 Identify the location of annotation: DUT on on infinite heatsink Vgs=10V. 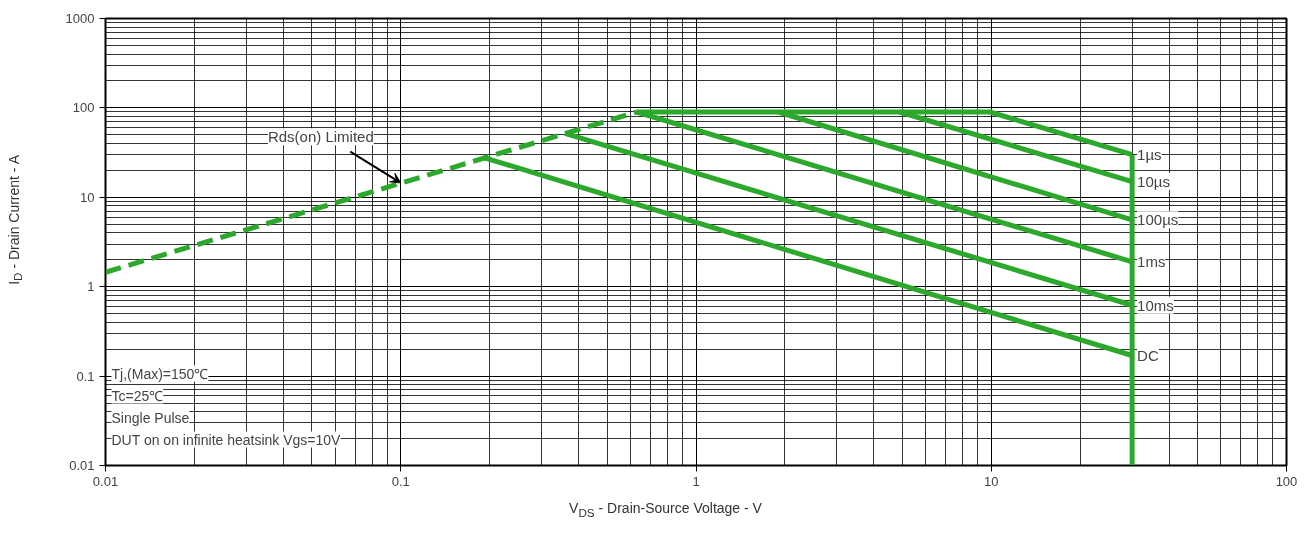
(226, 439).